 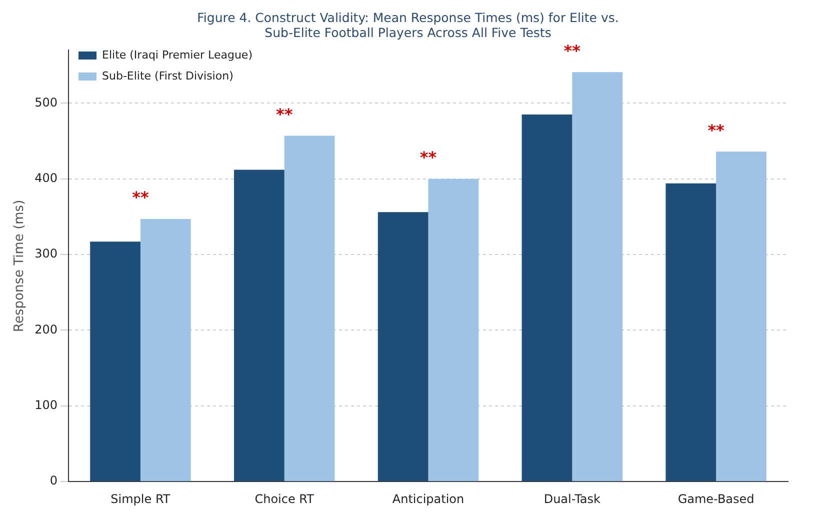 What do you see at coordinates (140, 499) in the screenshot?
I see `x-tick-label: Simple RT` at bounding box center [140, 499].